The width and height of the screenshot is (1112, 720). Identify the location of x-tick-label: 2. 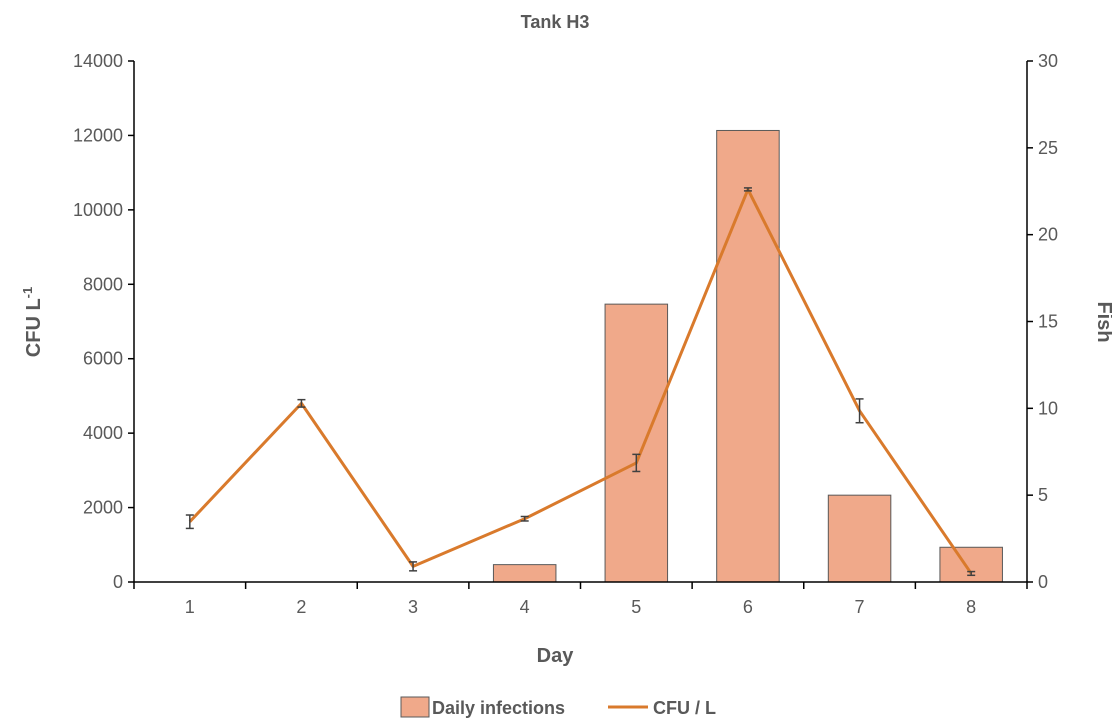
(301, 607).